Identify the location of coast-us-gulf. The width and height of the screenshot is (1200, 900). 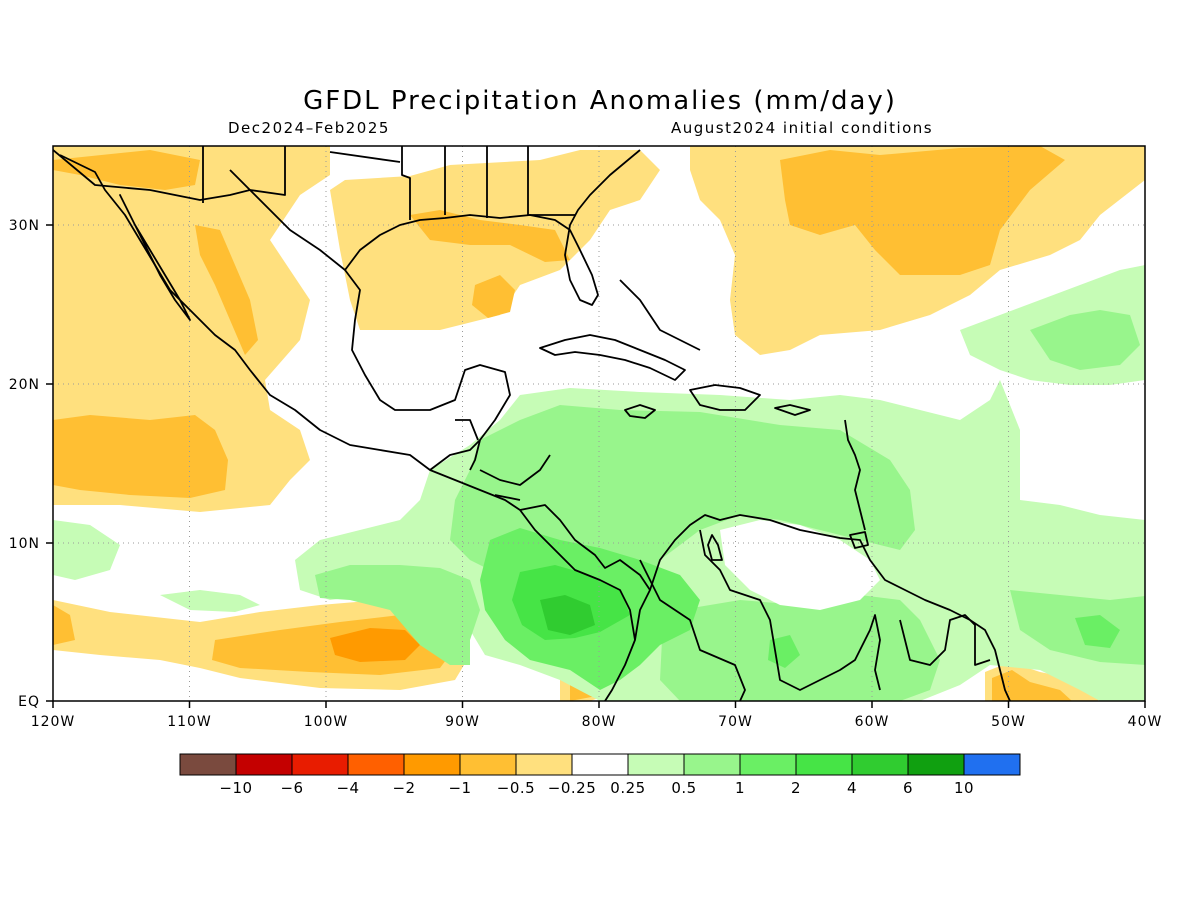
(492, 227).